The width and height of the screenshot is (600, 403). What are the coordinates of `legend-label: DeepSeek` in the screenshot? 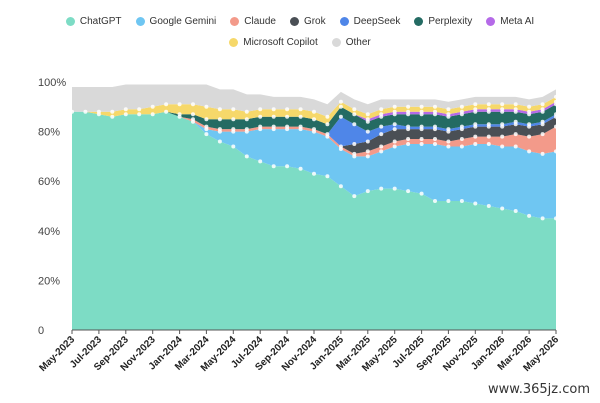 It's located at (377, 21).